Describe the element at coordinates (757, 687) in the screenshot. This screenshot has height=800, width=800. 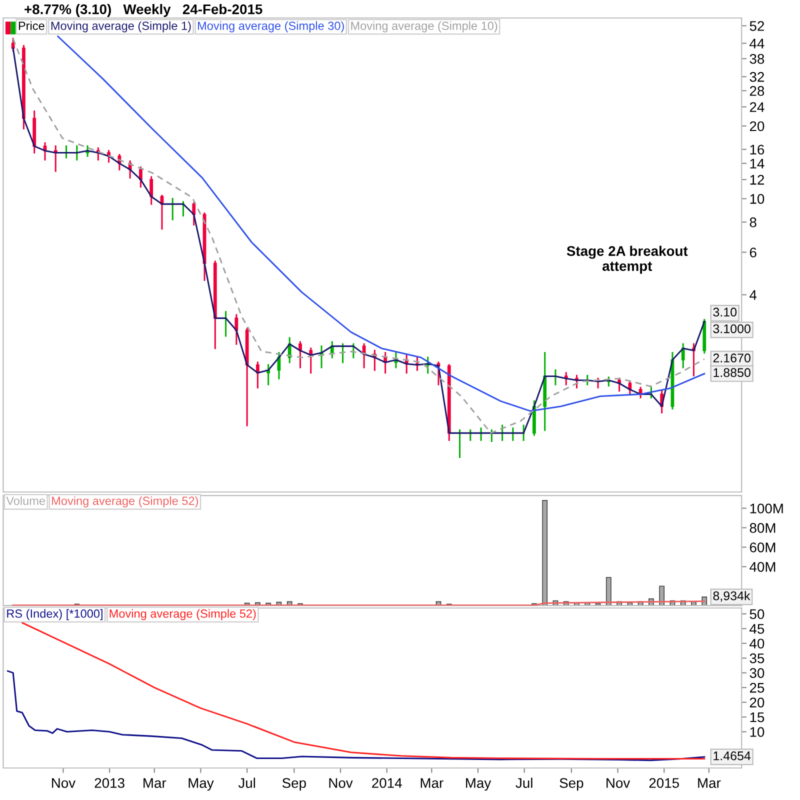
I see `y-tick-label: 25` at that location.